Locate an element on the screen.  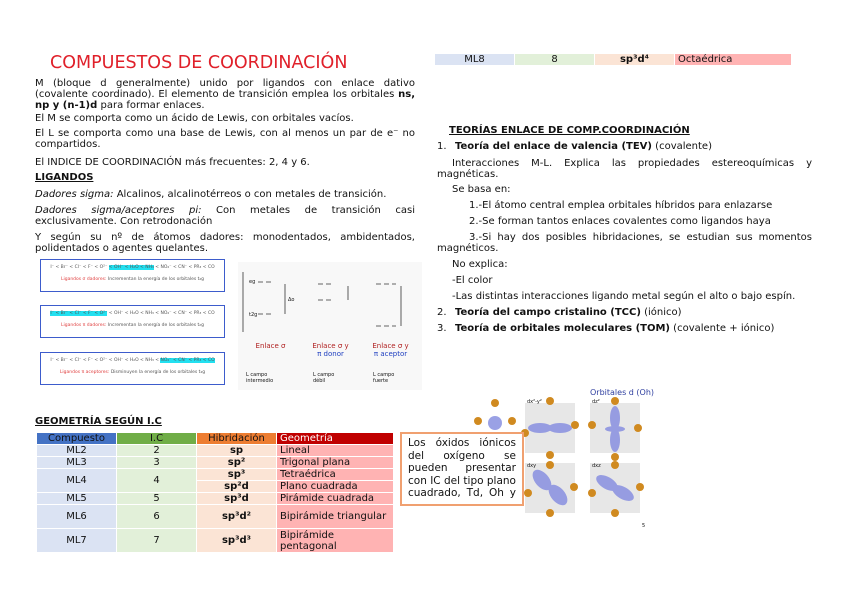
table-row: ML3 3 sp² Trigonal plana is located at coordinates (215, 462).